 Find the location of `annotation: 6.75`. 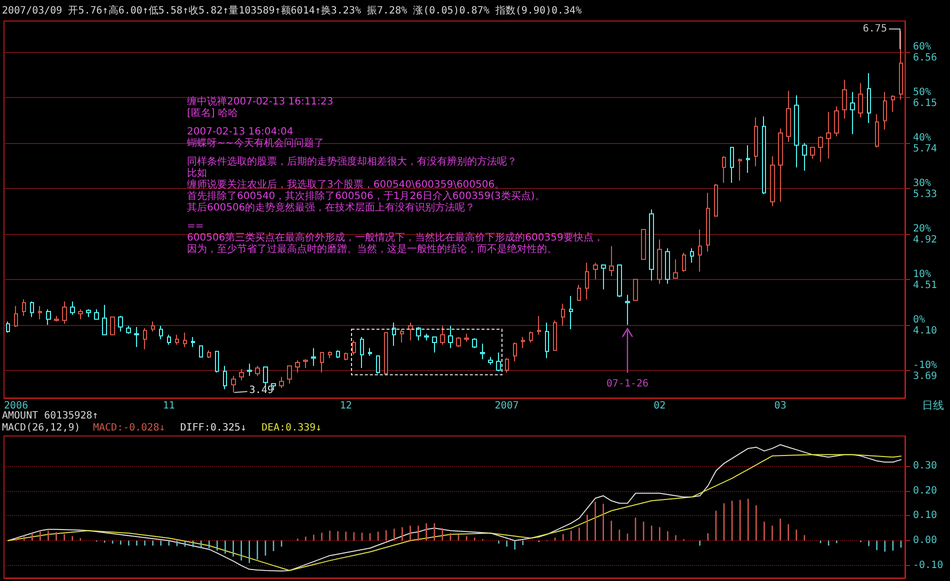

annotation: 6.75 is located at coordinates (874, 28).